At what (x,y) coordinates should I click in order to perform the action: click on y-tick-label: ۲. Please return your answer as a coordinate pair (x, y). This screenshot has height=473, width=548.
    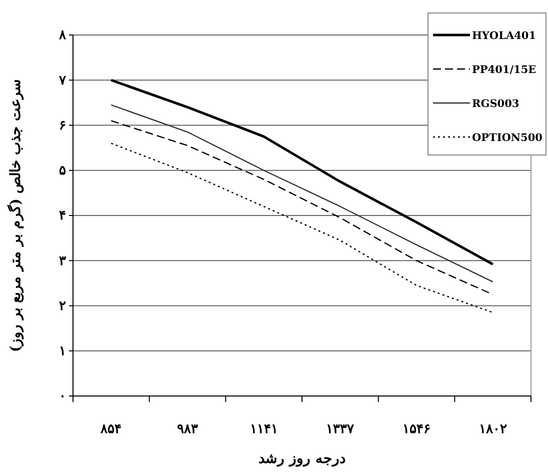
    Looking at the image, I should click on (62, 306).